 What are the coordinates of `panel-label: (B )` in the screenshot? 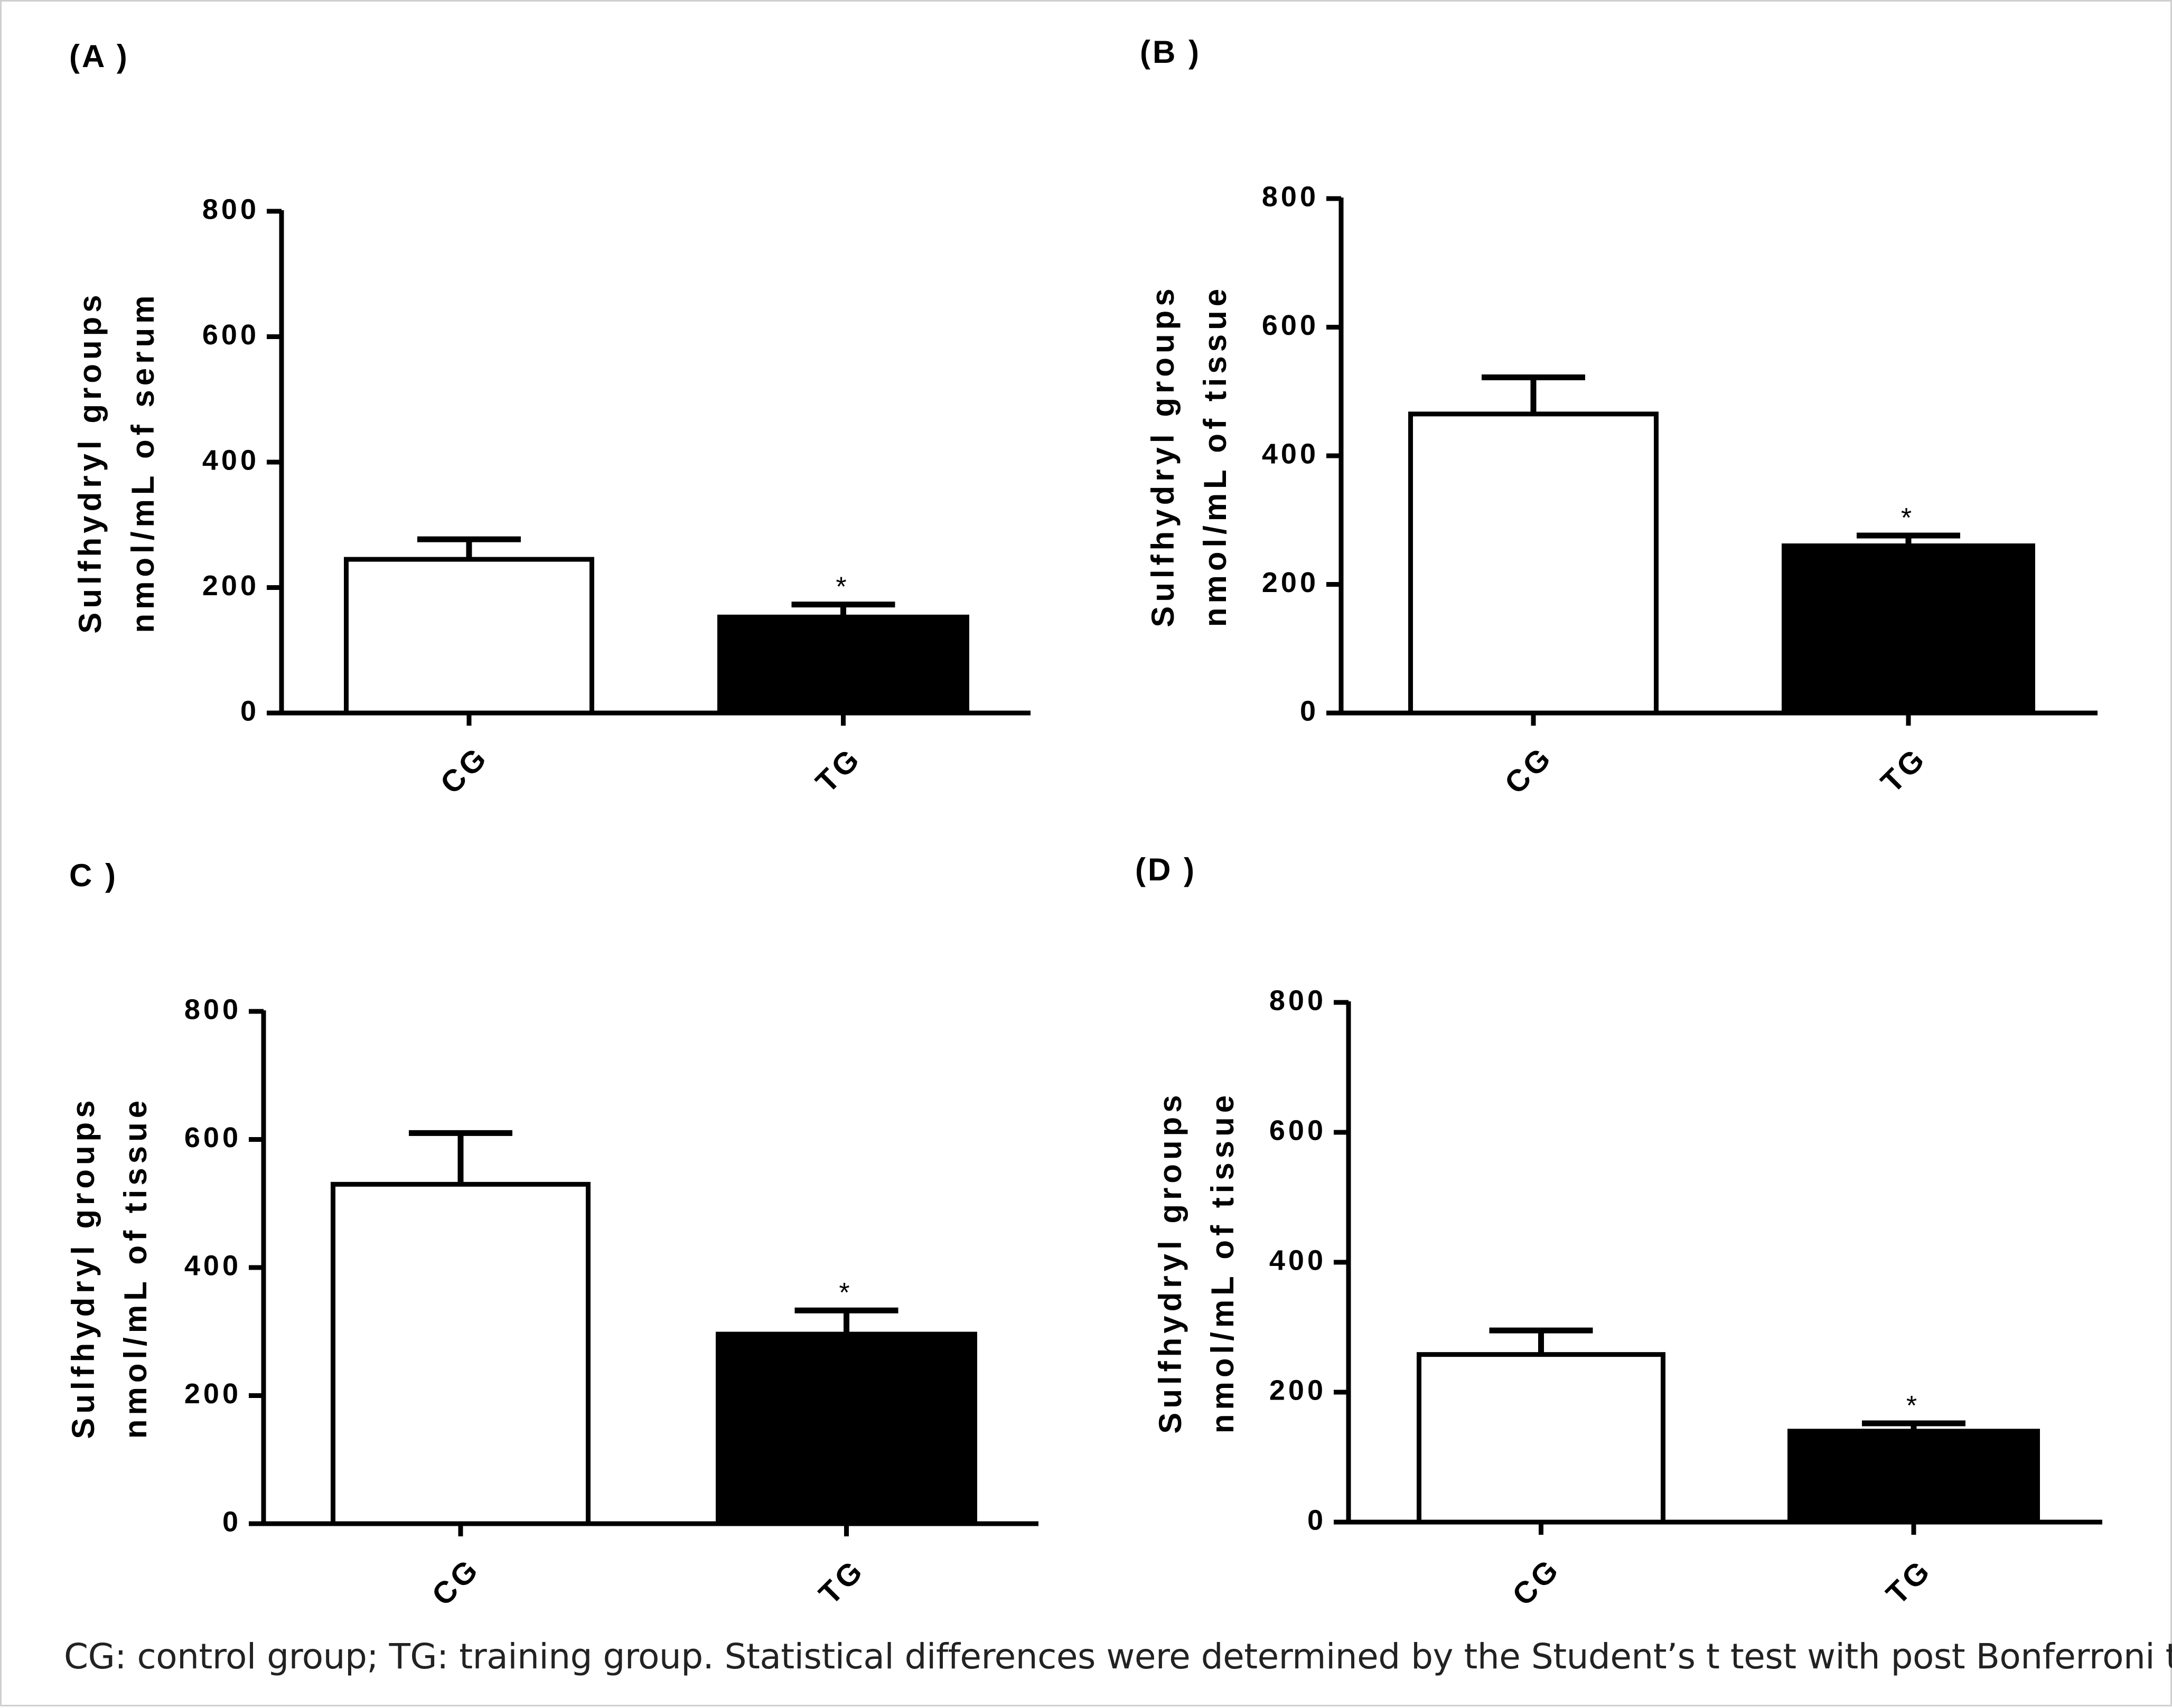 It's located at (1170, 52).